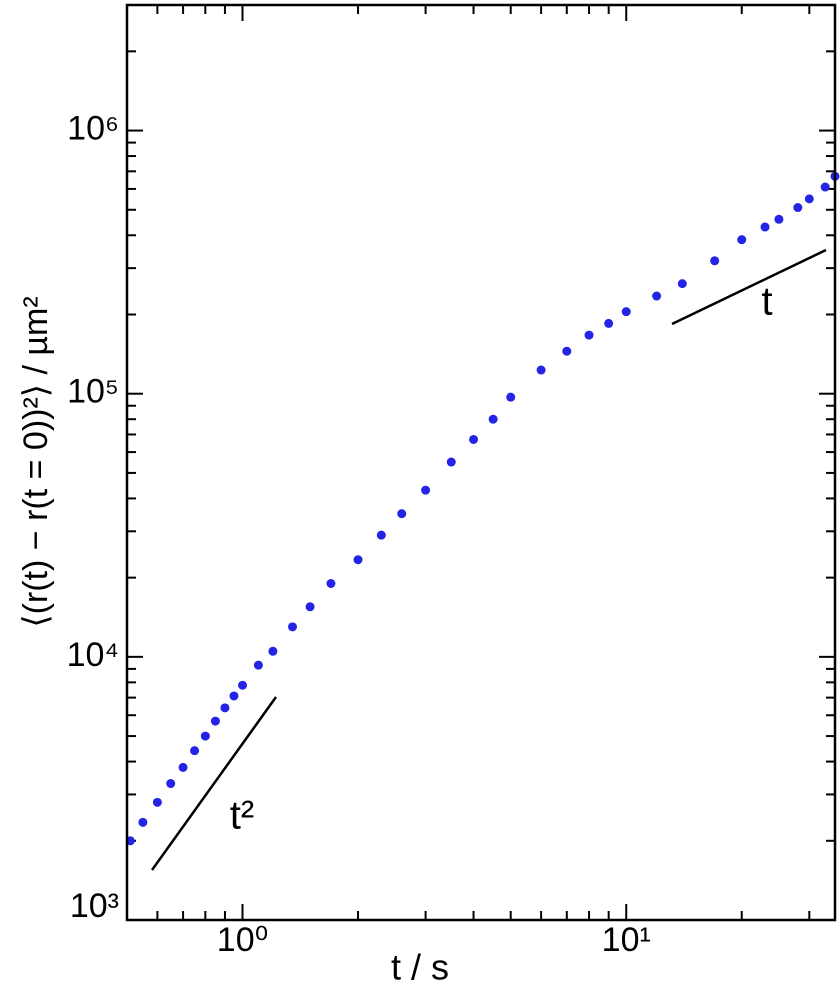  Describe the element at coordinates (93, 655) in the screenshot. I see `y-tick-label: 10⁴` at that location.